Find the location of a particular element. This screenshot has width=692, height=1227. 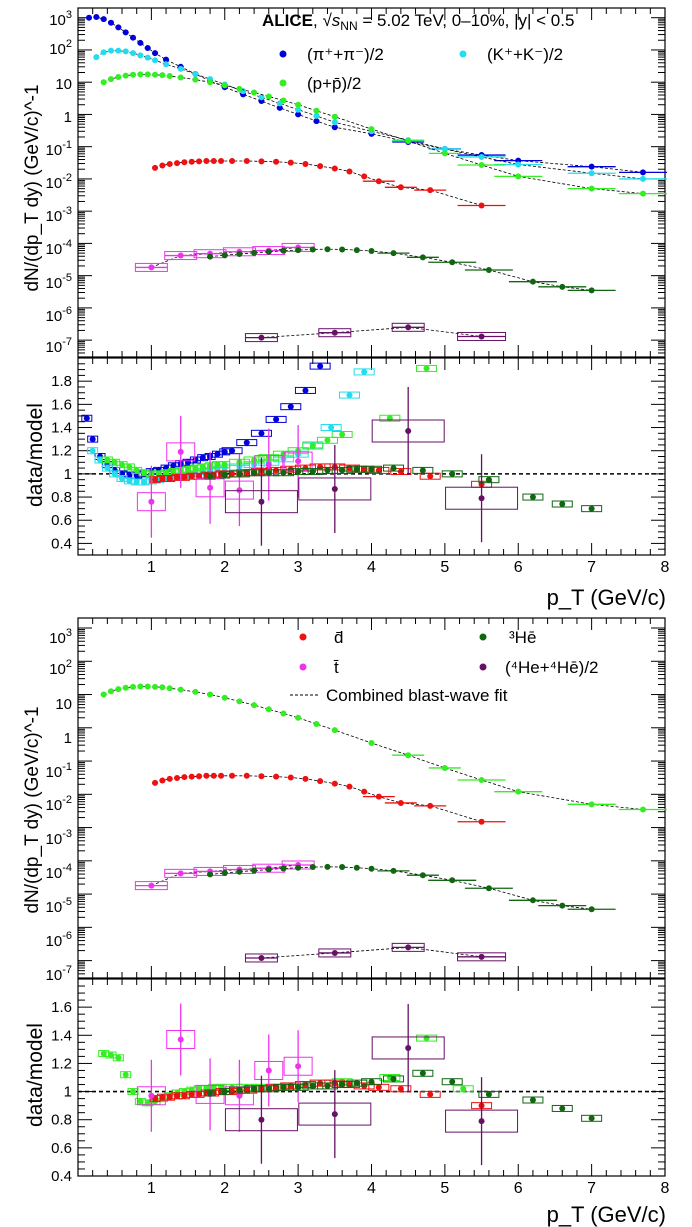

x-tick-label: 3 is located at coordinates (298, 567).